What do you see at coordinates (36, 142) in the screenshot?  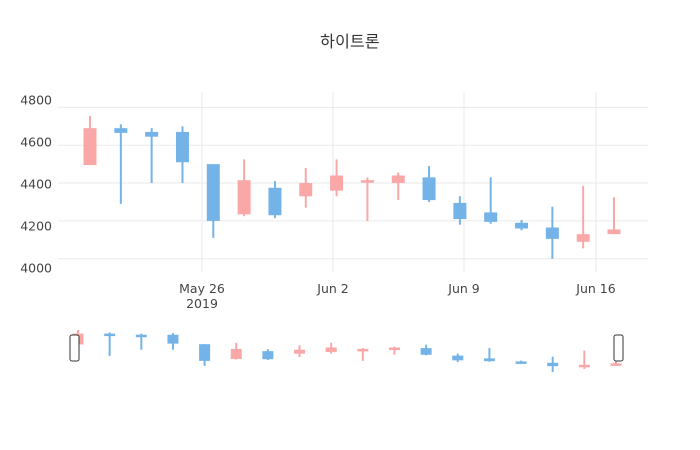 I see `y-tick-label: 4600` at bounding box center [36, 142].